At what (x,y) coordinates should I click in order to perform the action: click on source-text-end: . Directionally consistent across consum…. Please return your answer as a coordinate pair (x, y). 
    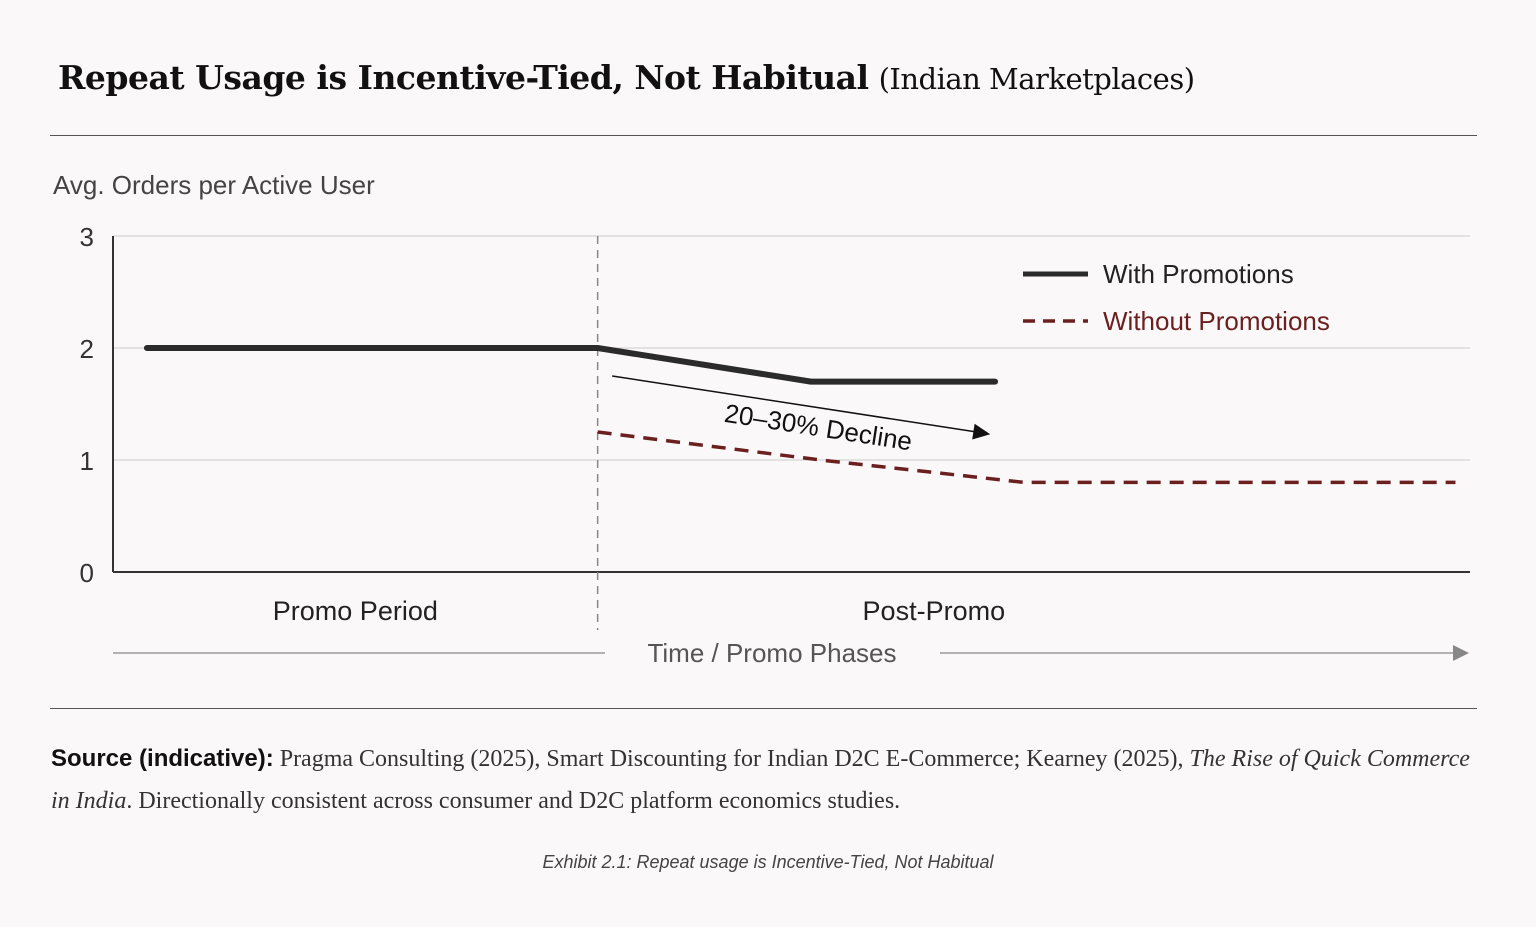
    Looking at the image, I should click on (513, 801).